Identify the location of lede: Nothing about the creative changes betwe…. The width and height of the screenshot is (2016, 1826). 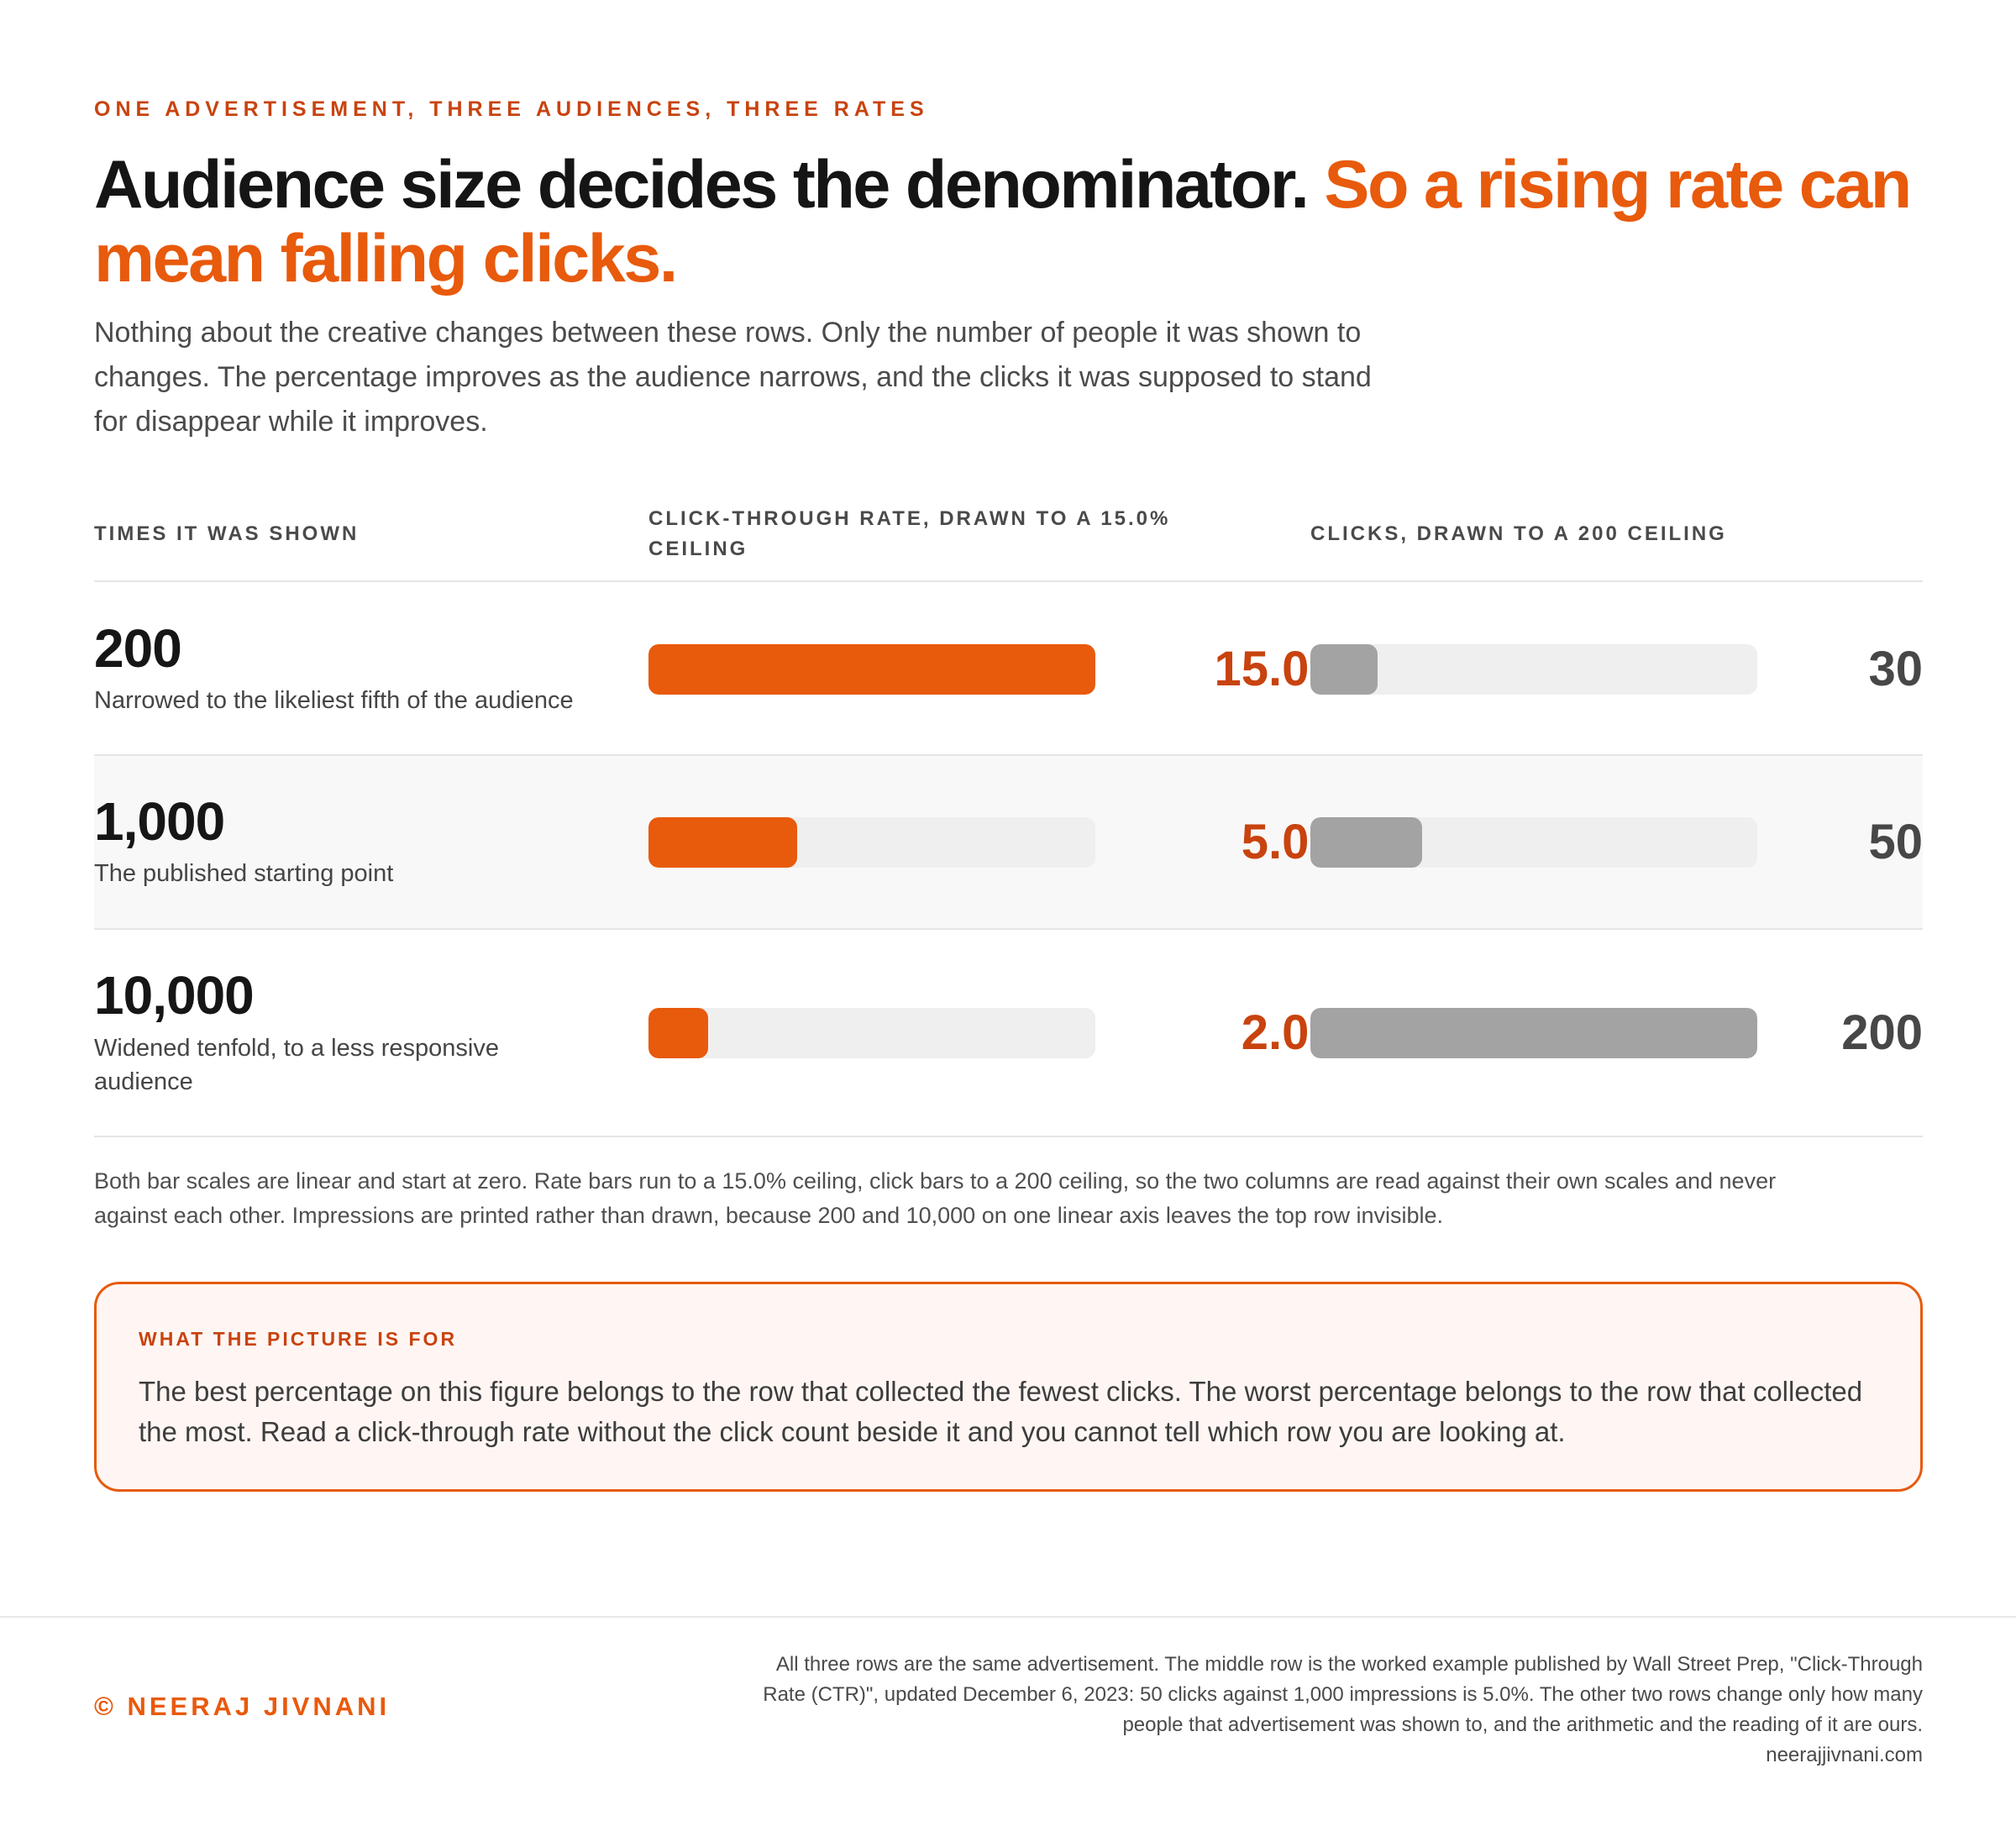
(733, 378).